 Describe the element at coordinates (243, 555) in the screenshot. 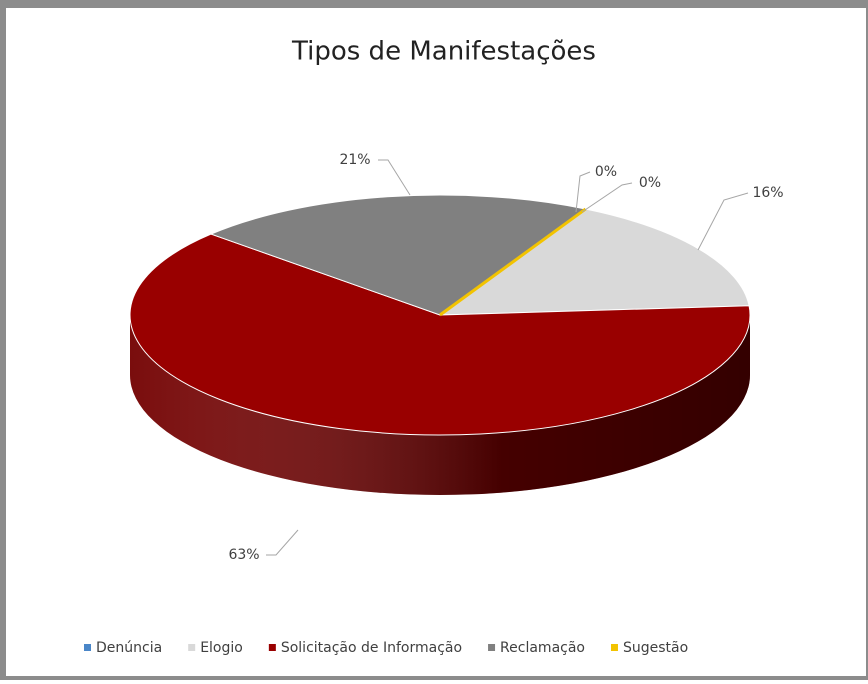

I see `data-label: 63%` at that location.